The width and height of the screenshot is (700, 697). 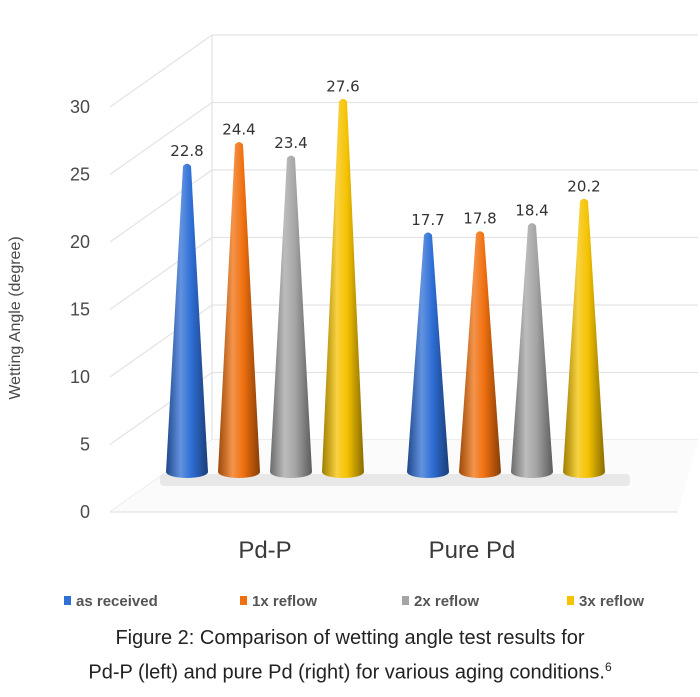 What do you see at coordinates (531, 211) in the screenshot?
I see `data-label: 18.4` at bounding box center [531, 211].